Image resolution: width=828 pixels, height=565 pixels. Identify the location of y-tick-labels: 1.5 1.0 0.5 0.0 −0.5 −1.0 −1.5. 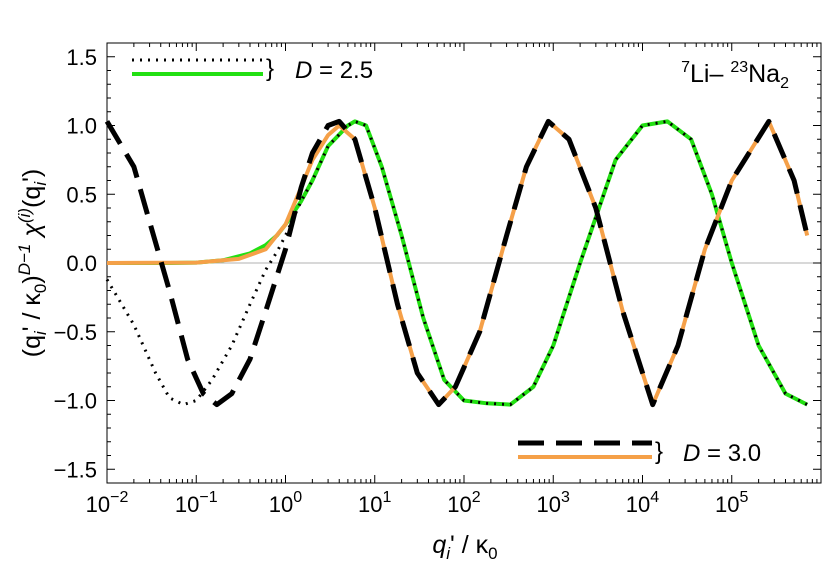
(75, 264).